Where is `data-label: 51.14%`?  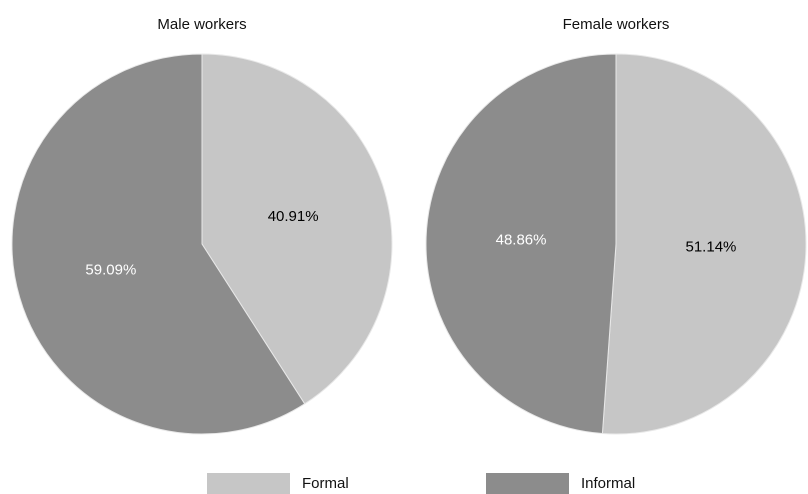 data-label: 51.14% is located at coordinates (711, 246).